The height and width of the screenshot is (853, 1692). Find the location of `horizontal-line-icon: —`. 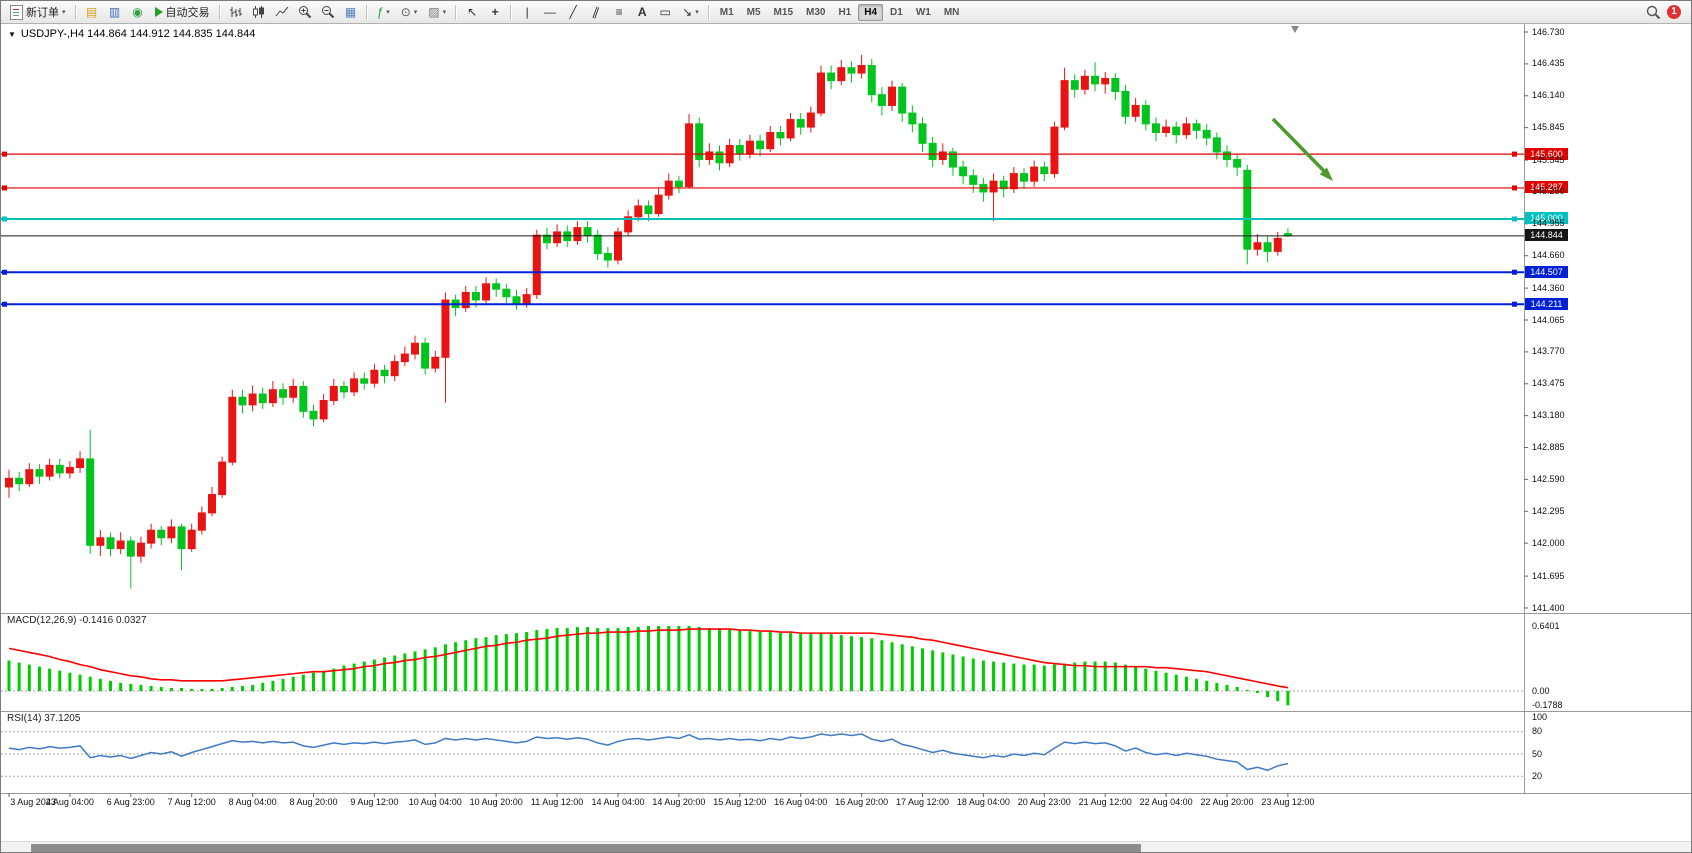

horizontal-line-icon: — is located at coordinates (550, 12).